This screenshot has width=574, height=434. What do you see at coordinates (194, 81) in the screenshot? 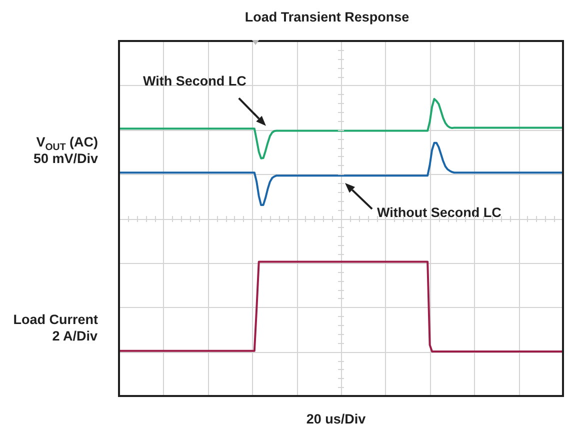
I see `text: With Second LC` at bounding box center [194, 81].